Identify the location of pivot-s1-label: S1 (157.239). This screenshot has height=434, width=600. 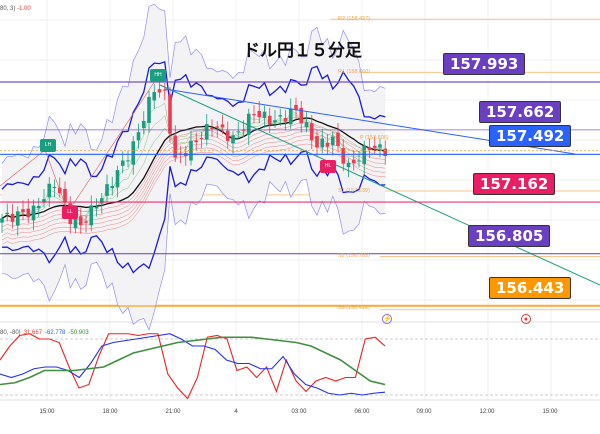
(354, 191).